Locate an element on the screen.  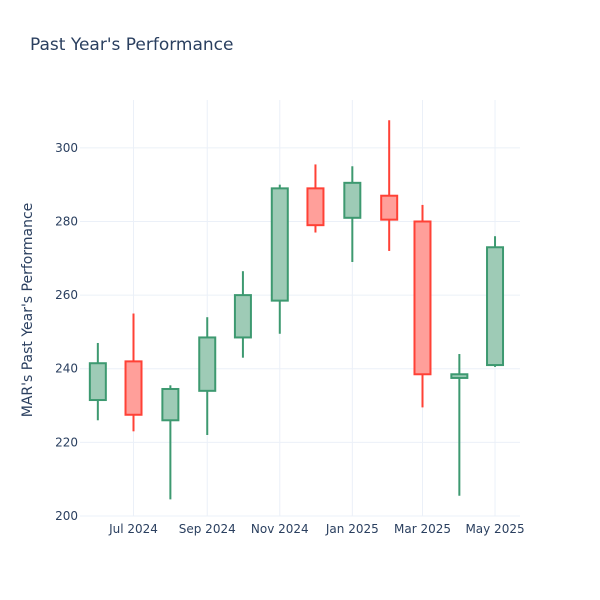
chart-title: Past Year's Performance is located at coordinates (132, 45).